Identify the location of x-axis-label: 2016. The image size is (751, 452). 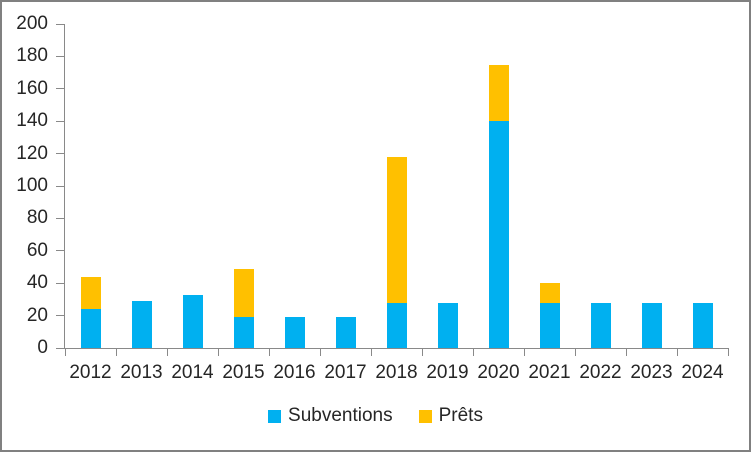
(294, 372).